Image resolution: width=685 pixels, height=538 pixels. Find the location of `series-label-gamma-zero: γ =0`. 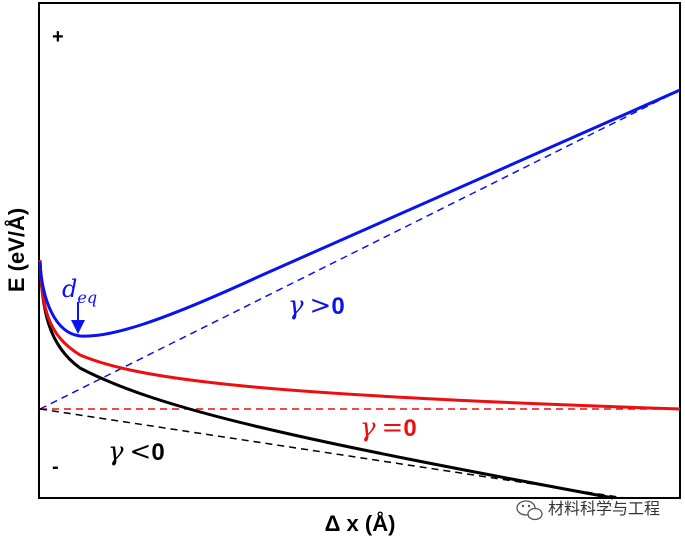

series-label-gamma-zero: γ =0 is located at coordinates (388, 428).